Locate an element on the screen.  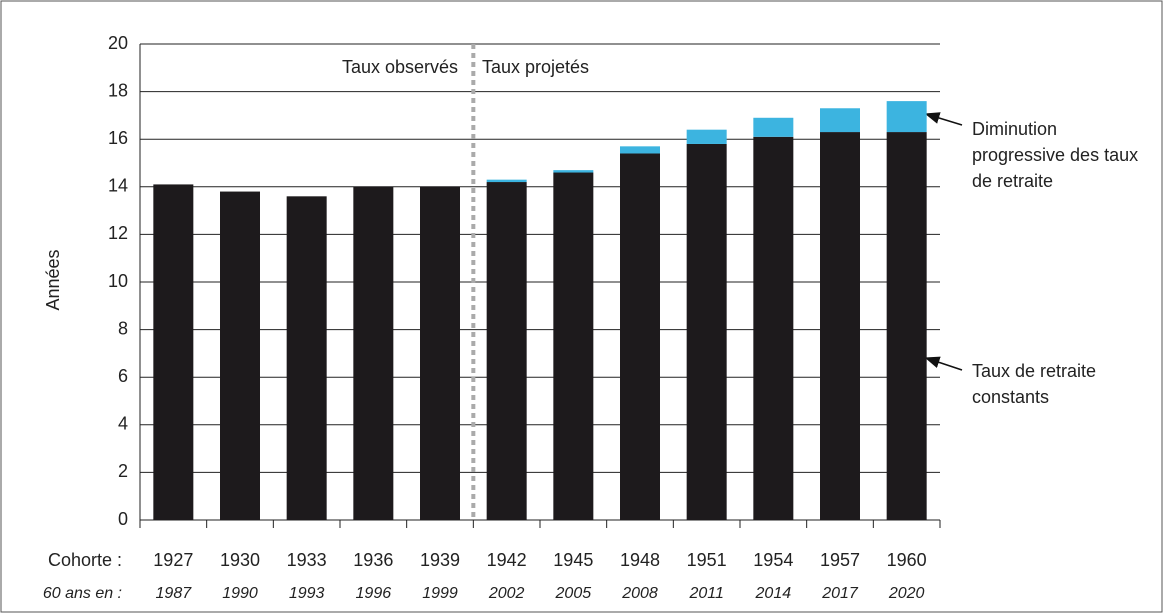
section-label: Taux projetés is located at coordinates (535, 67).